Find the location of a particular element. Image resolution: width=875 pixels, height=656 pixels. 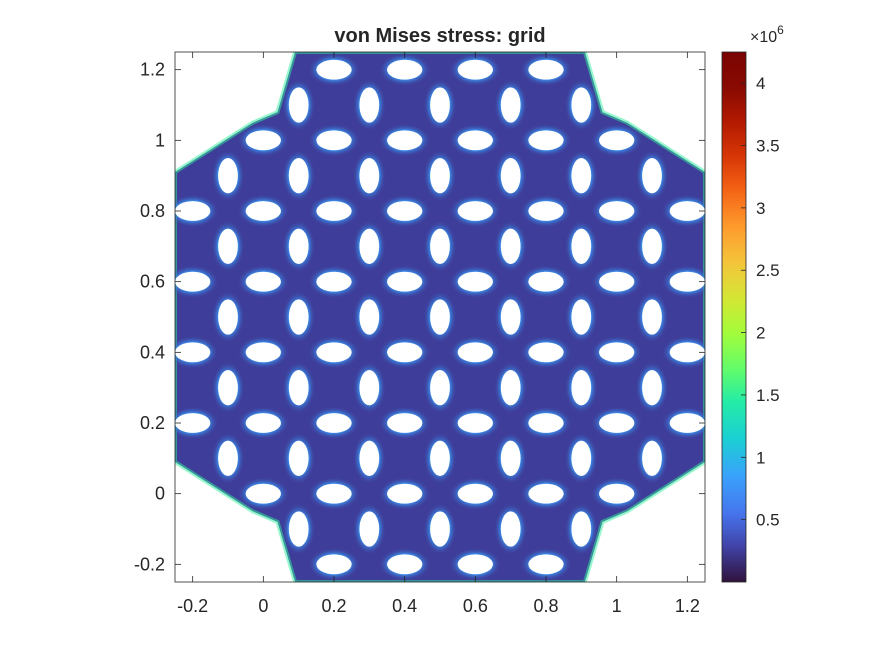

y-tick-label: 0 is located at coordinates (160, 494).